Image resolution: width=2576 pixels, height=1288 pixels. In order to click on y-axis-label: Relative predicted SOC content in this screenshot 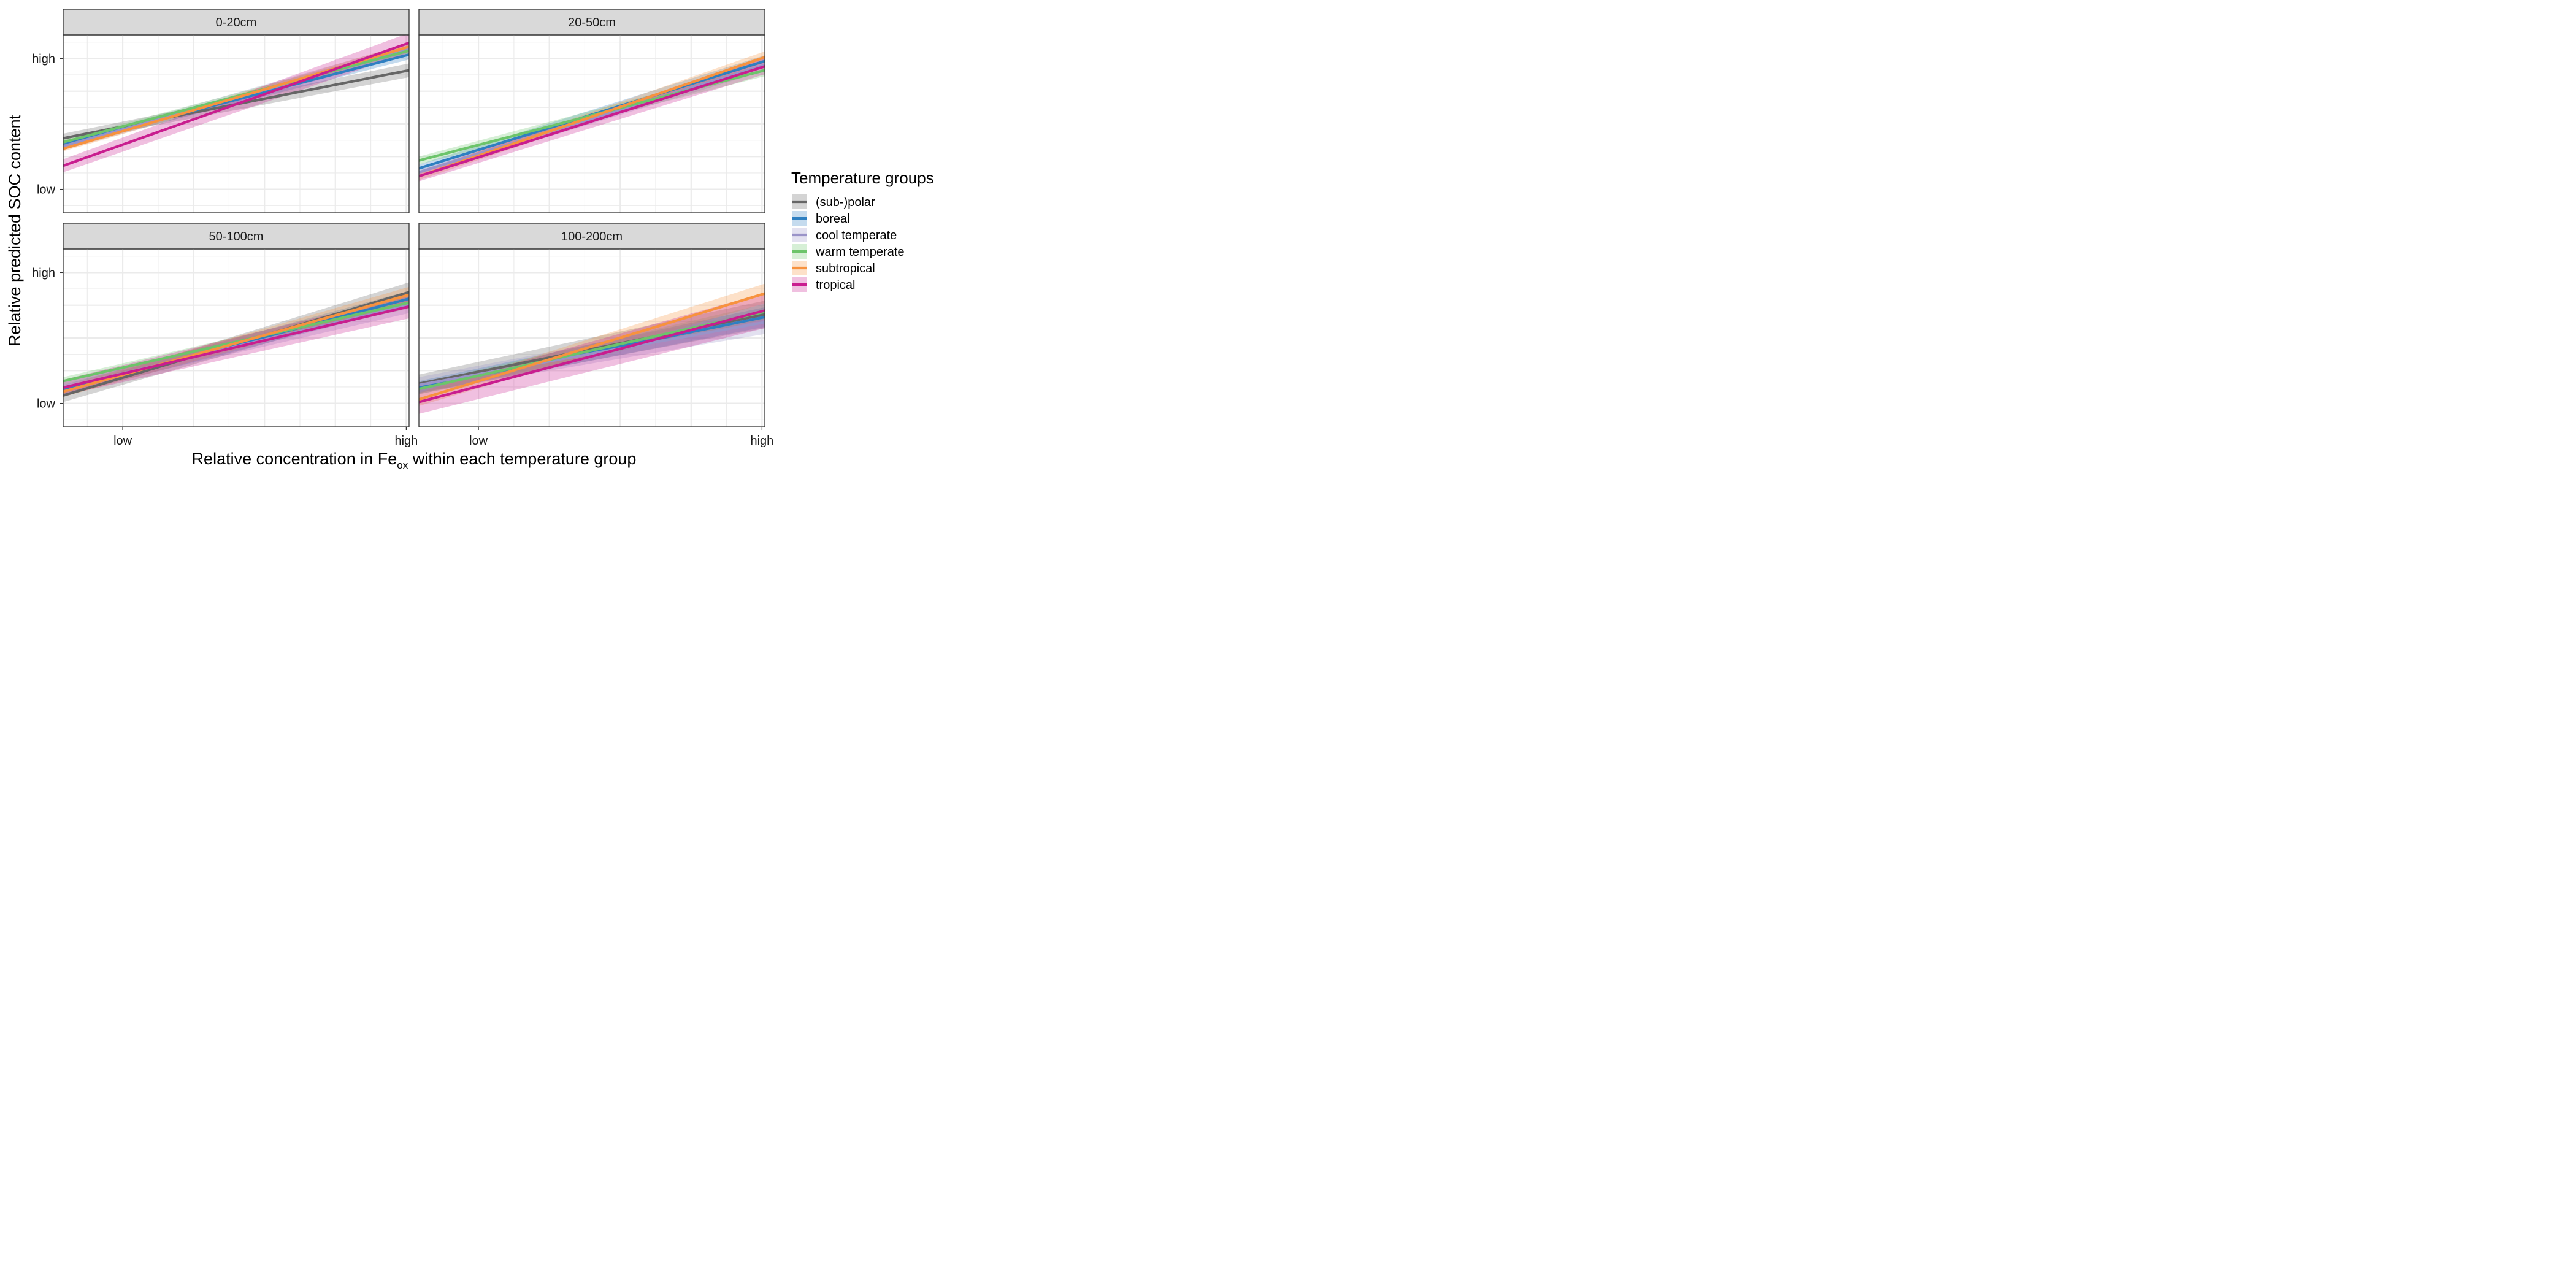, I will do `click(15, 230)`.